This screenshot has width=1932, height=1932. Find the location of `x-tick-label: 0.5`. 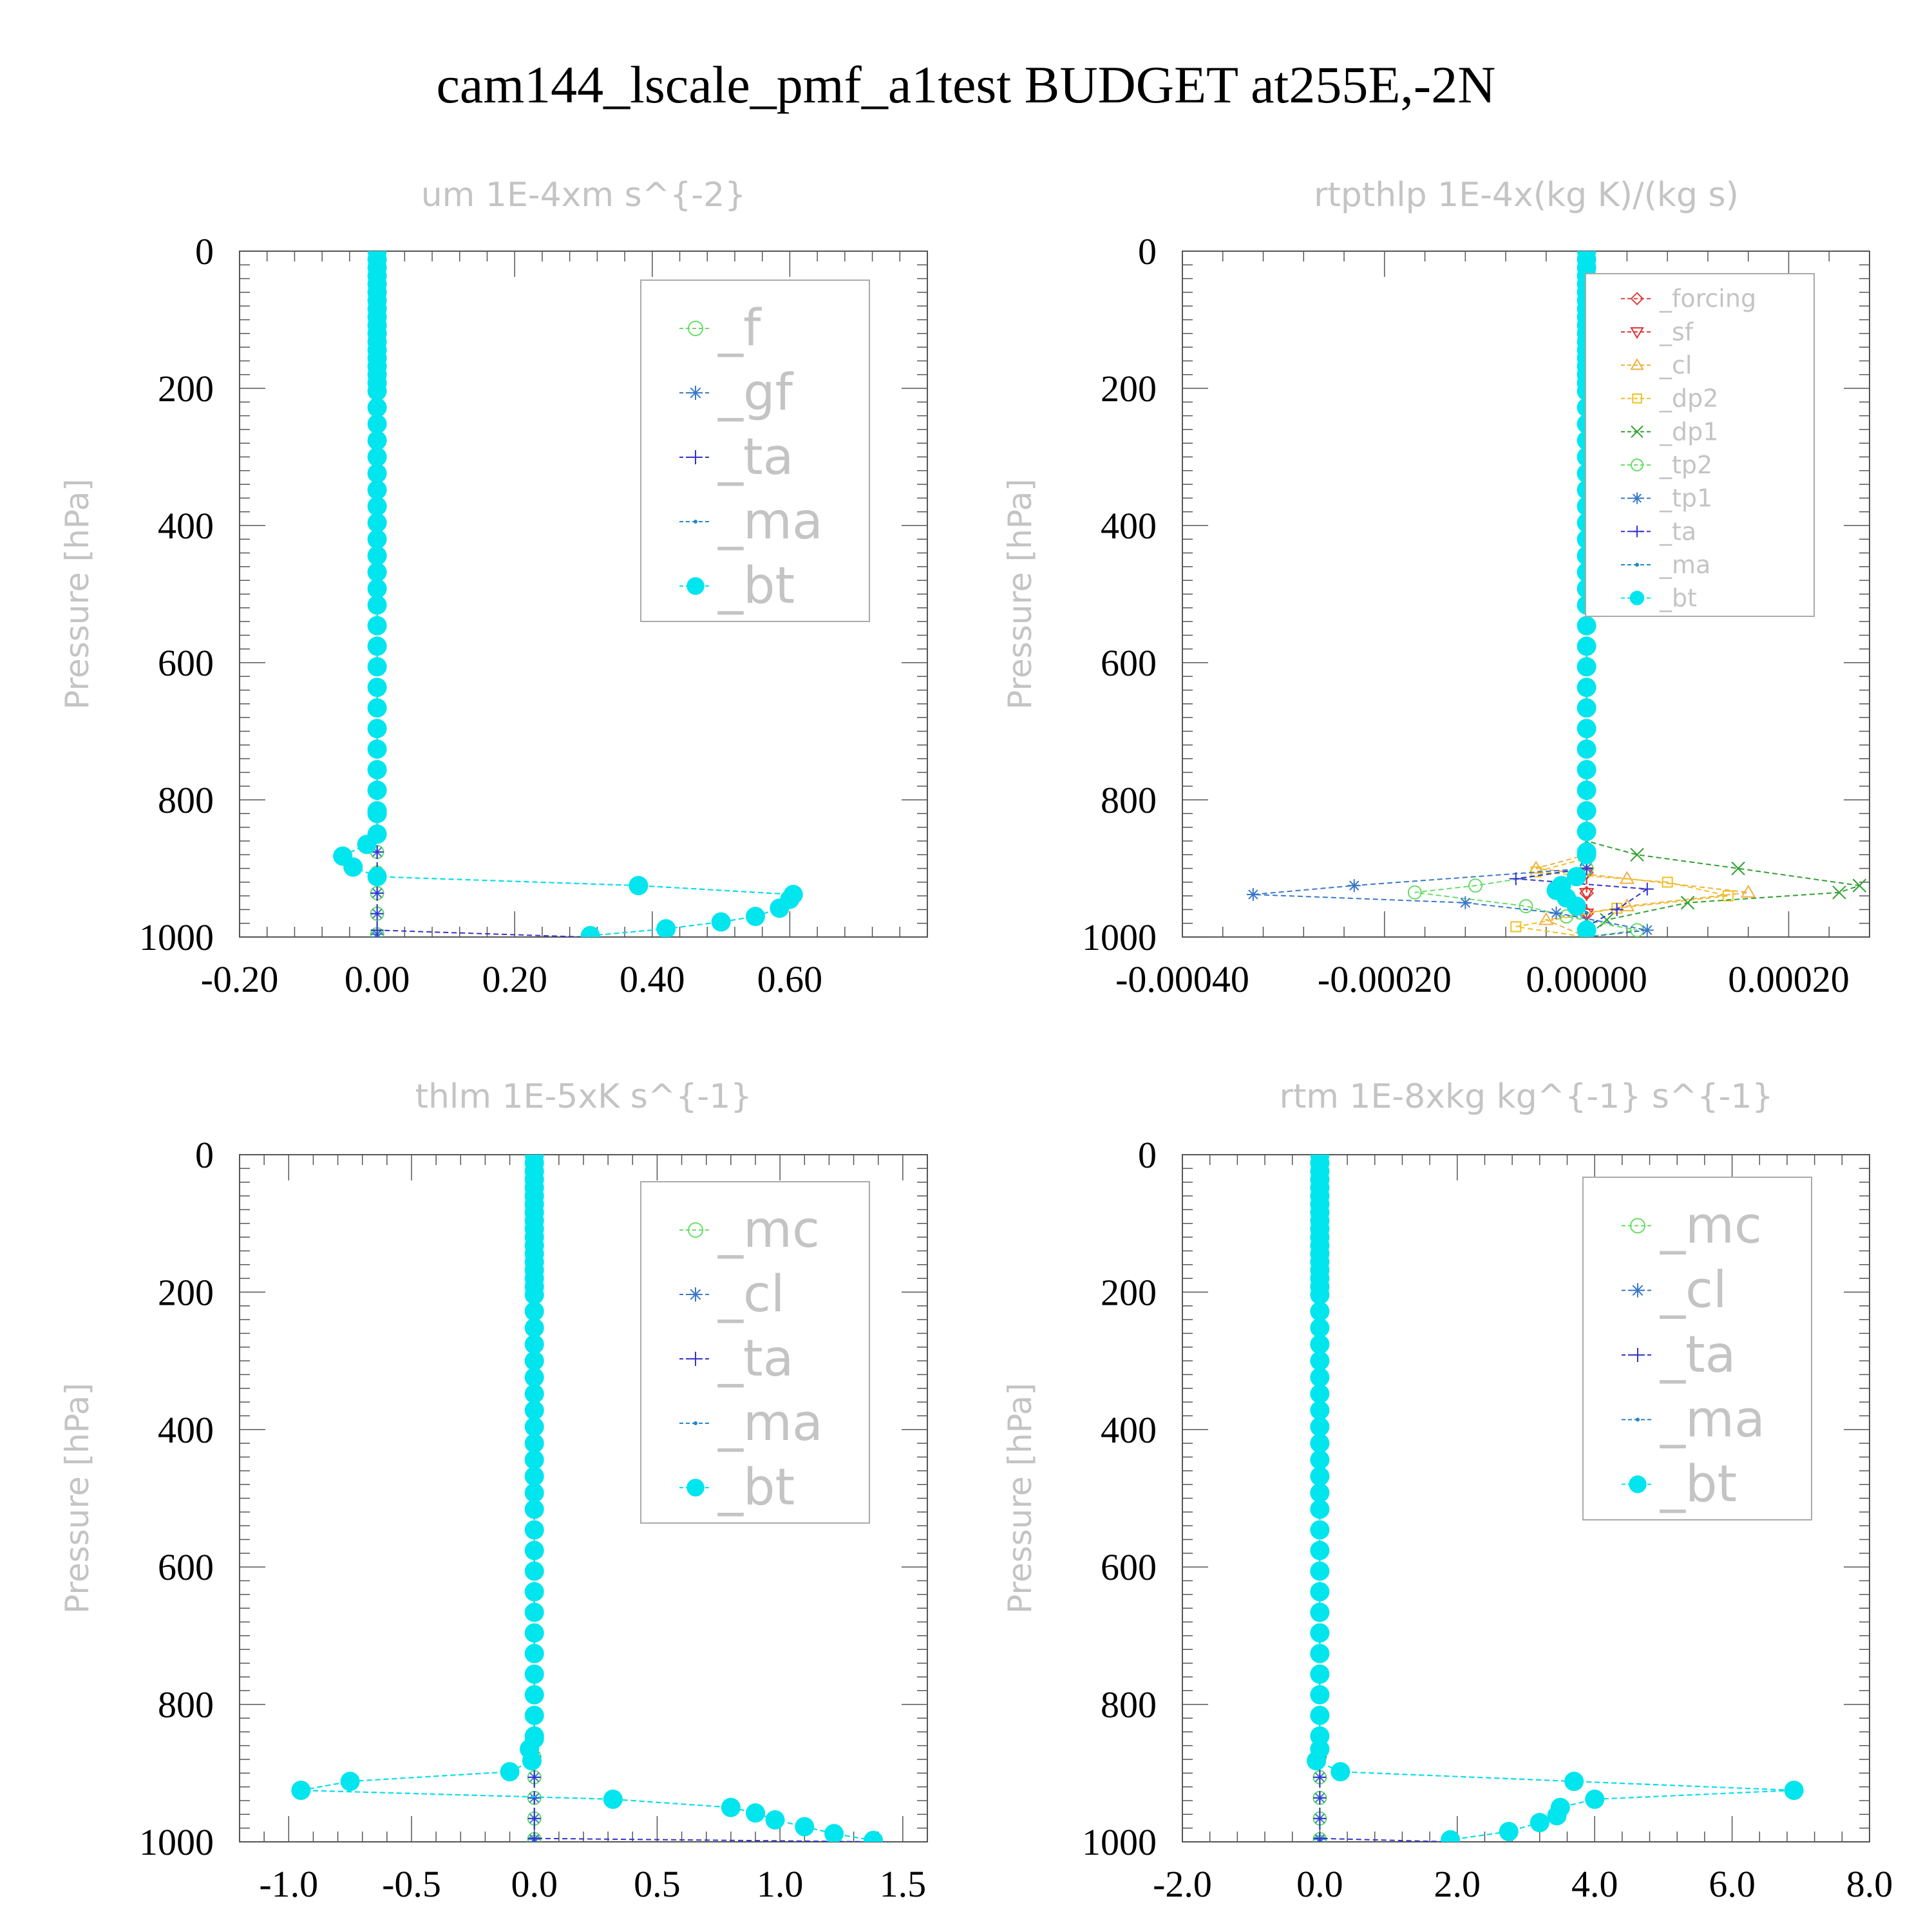

x-tick-label: 0.5 is located at coordinates (657, 1884).